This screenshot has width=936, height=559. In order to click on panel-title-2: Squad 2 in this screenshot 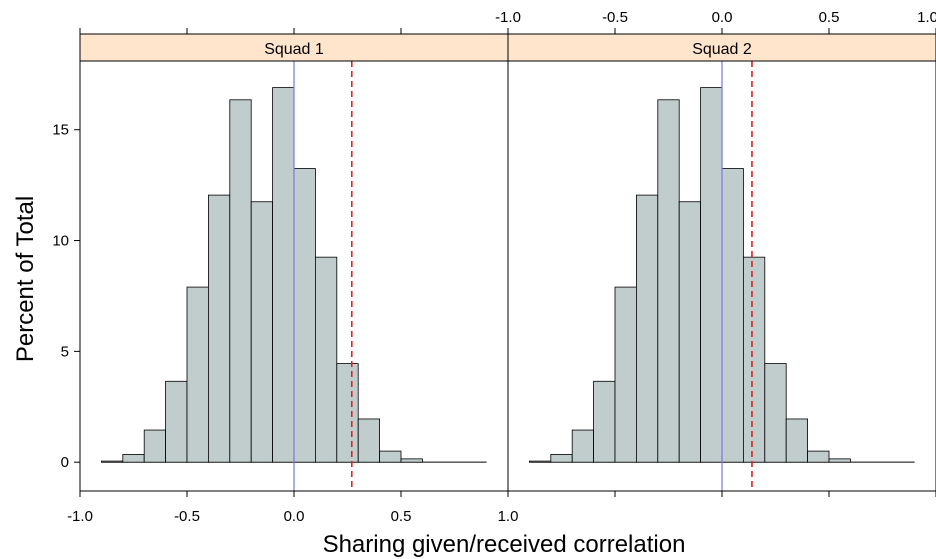, I will do `click(722, 49)`.